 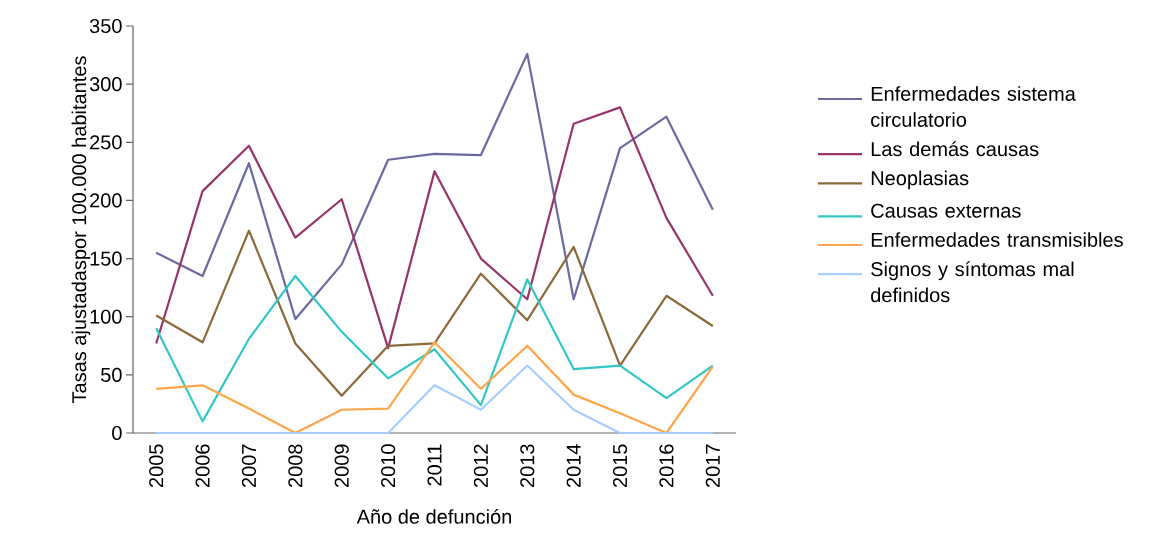 What do you see at coordinates (480, 466) in the screenshot?
I see `x-tick-label: 2012` at bounding box center [480, 466].